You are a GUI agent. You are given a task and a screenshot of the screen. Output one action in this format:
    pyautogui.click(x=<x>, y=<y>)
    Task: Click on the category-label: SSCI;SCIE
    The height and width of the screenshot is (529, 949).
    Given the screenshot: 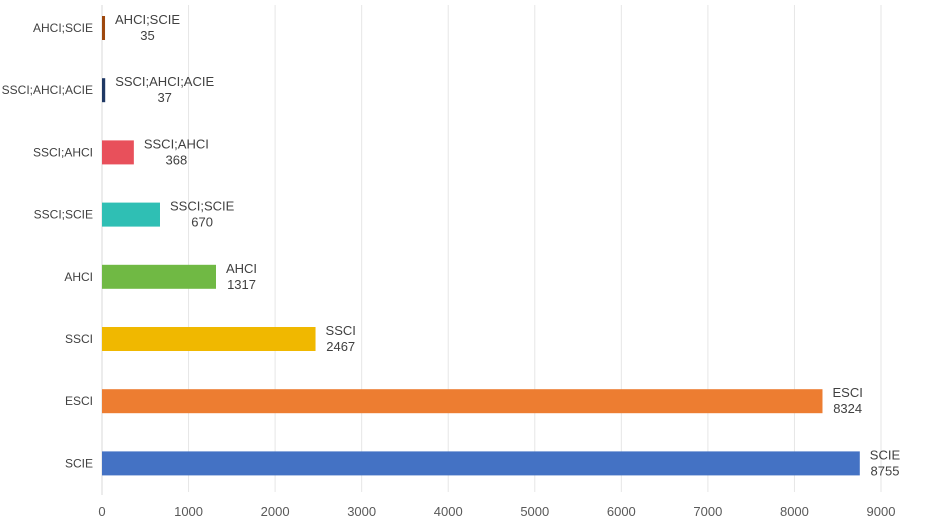 What is the action you would take?
    pyautogui.click(x=63, y=215)
    